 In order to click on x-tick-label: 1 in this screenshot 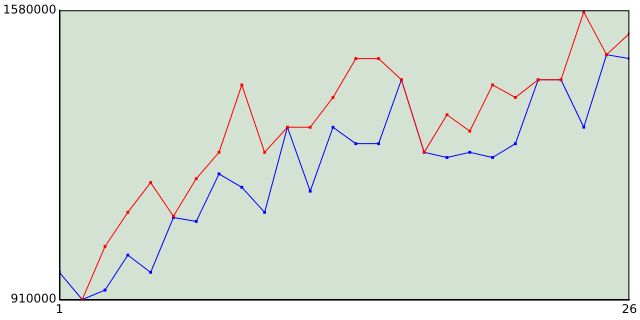, I will do `click(60, 309)`.